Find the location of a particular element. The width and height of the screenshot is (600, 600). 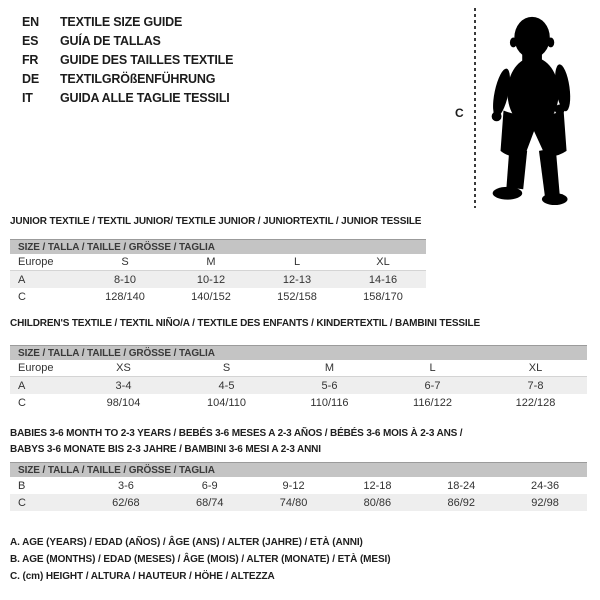

language-code: ES is located at coordinates (30, 41).